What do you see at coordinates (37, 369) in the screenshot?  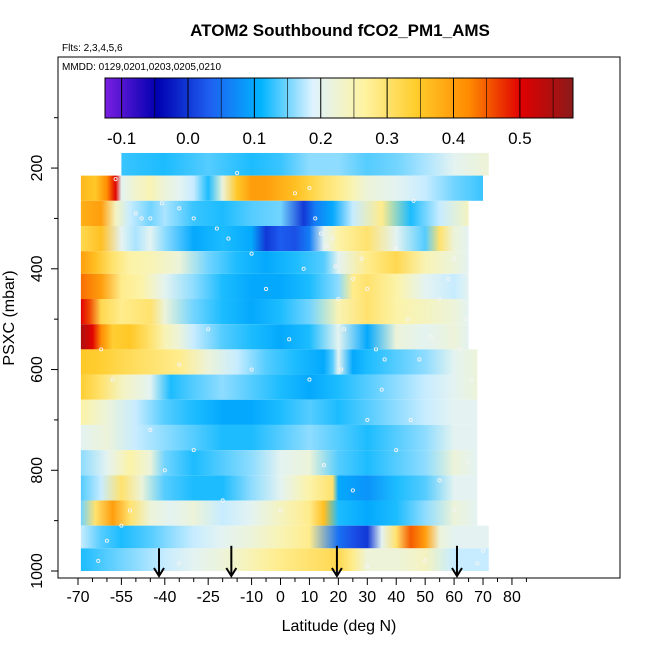 I see `y-tick-label: 600` at bounding box center [37, 369].